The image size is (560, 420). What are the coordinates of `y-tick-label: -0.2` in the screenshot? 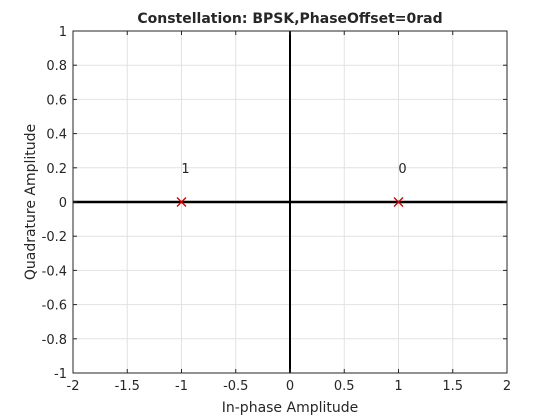 It's located at (54, 237).